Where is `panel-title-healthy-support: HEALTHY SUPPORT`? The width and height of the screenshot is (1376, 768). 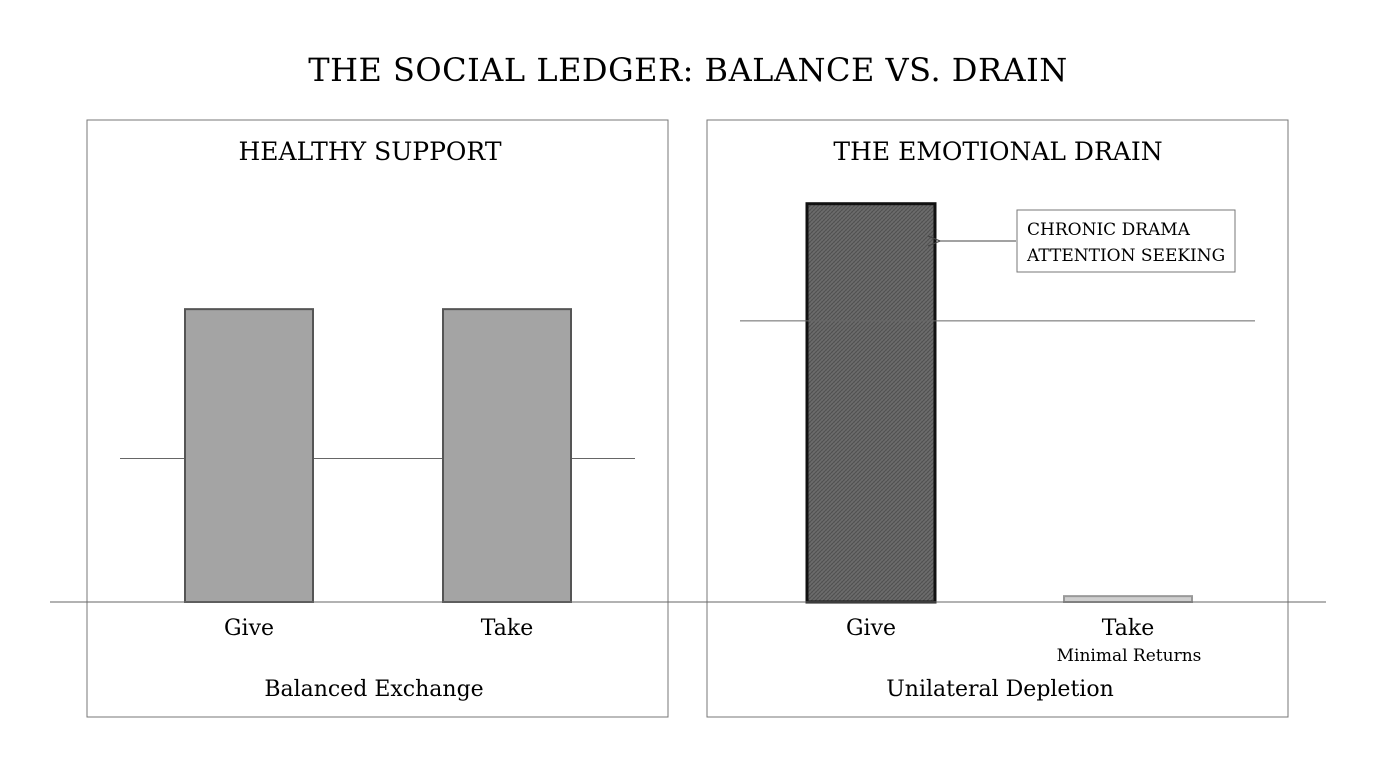
panel-title-healthy-support: HEALTHY SUPPORT is located at coordinates (370, 151).